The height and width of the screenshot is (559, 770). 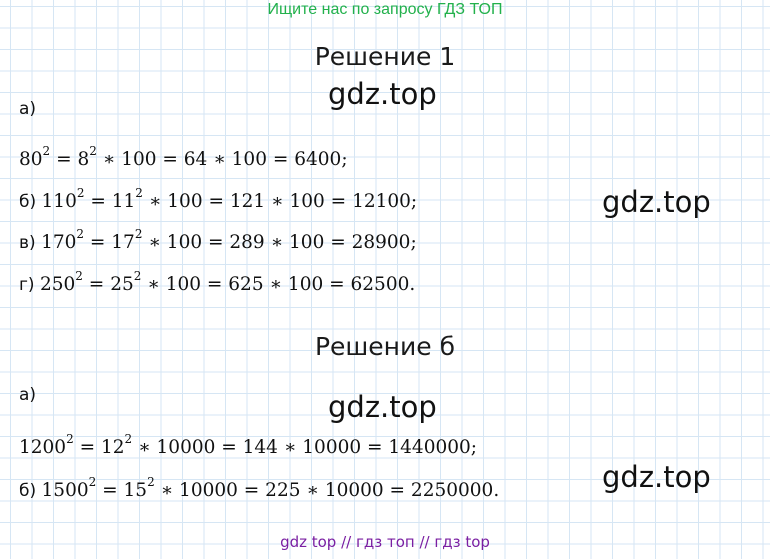 I want to click on solution-2-title: Решение б, so click(x=385, y=346).